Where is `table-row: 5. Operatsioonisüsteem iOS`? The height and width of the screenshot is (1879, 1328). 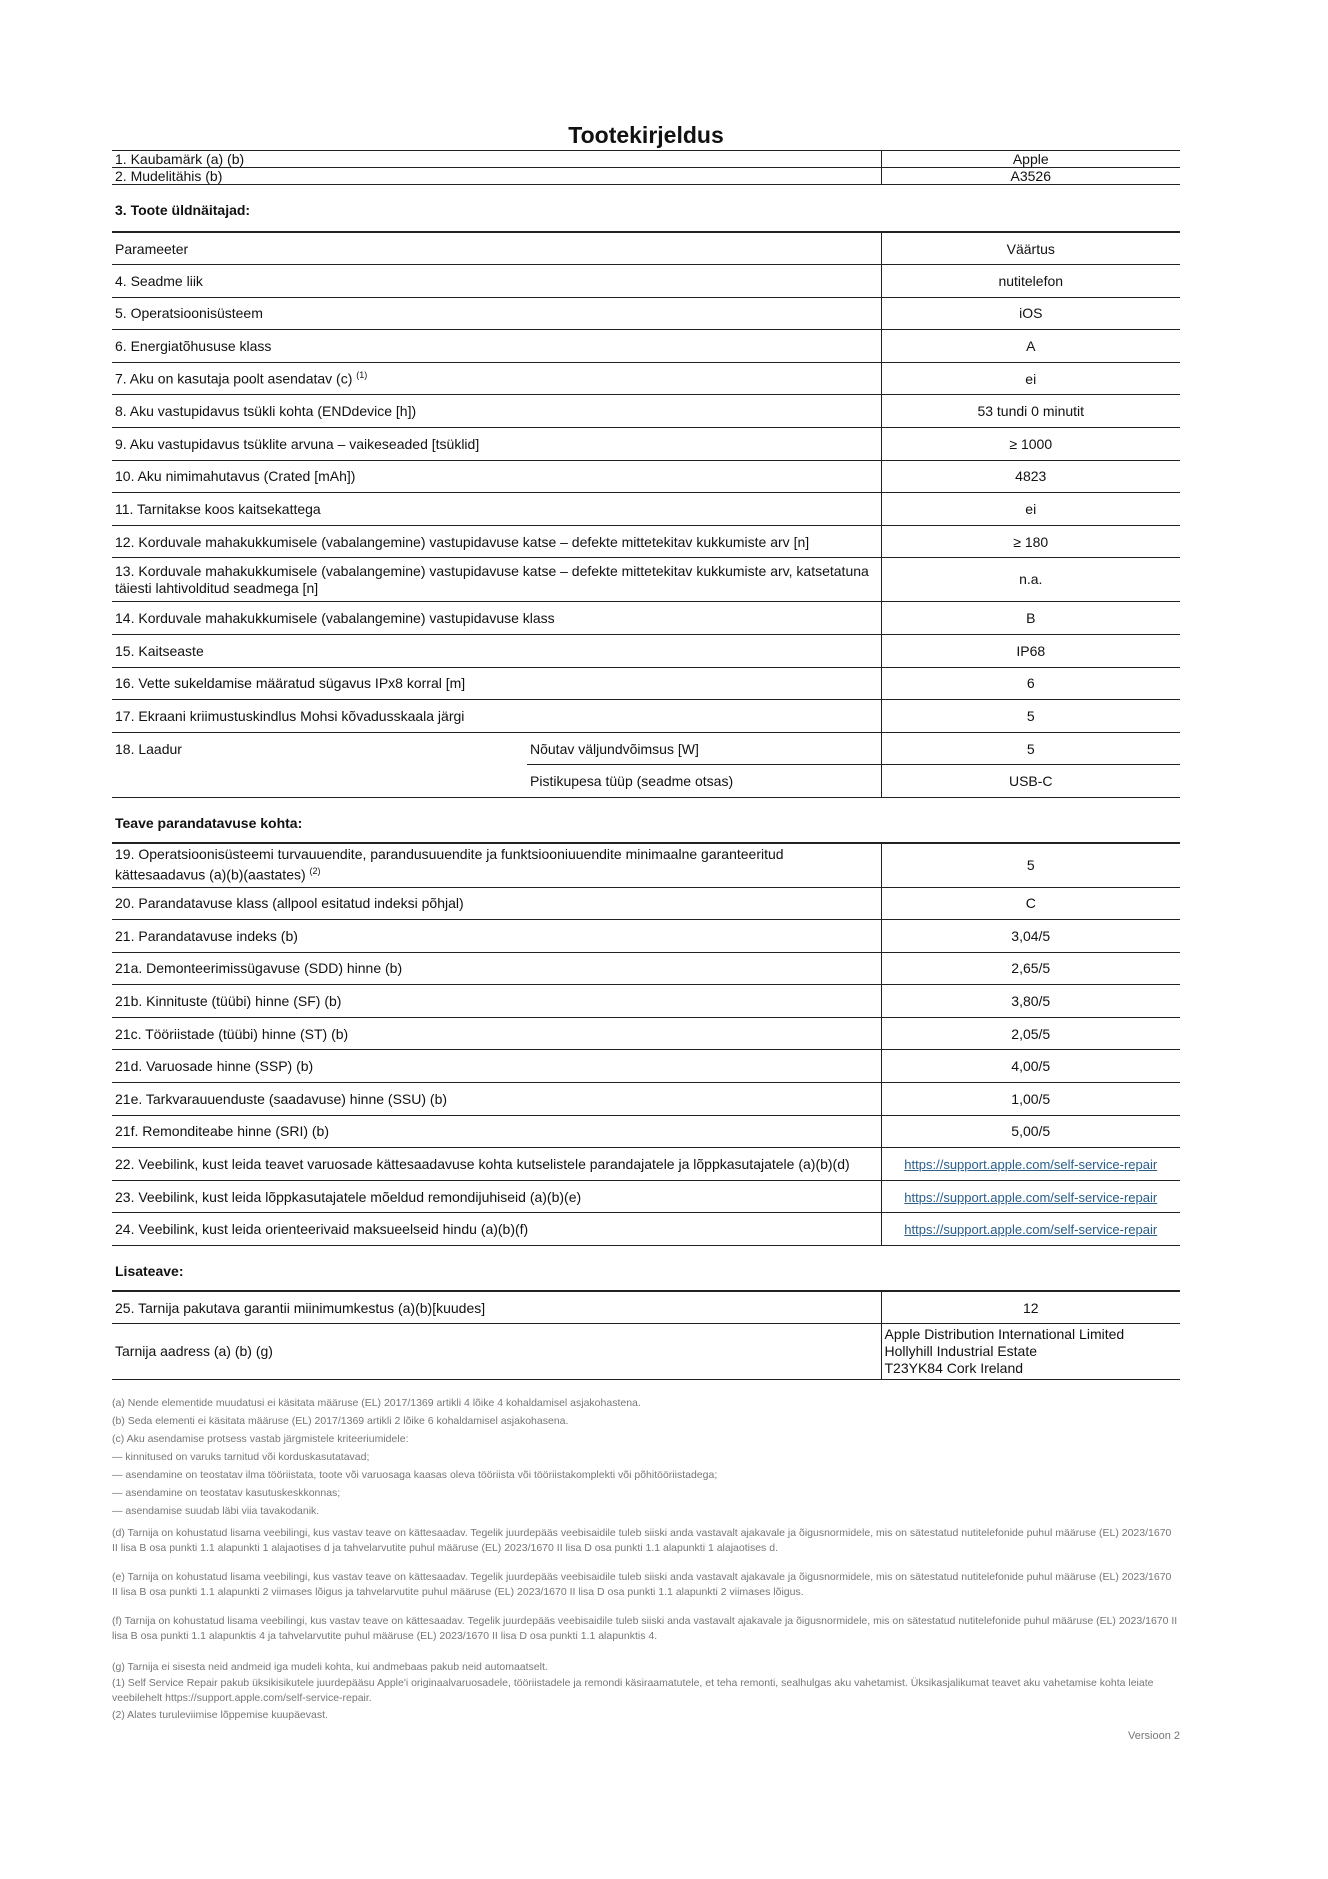
table-row: 5. Operatsioonisüsteem iOS is located at coordinates (646, 314).